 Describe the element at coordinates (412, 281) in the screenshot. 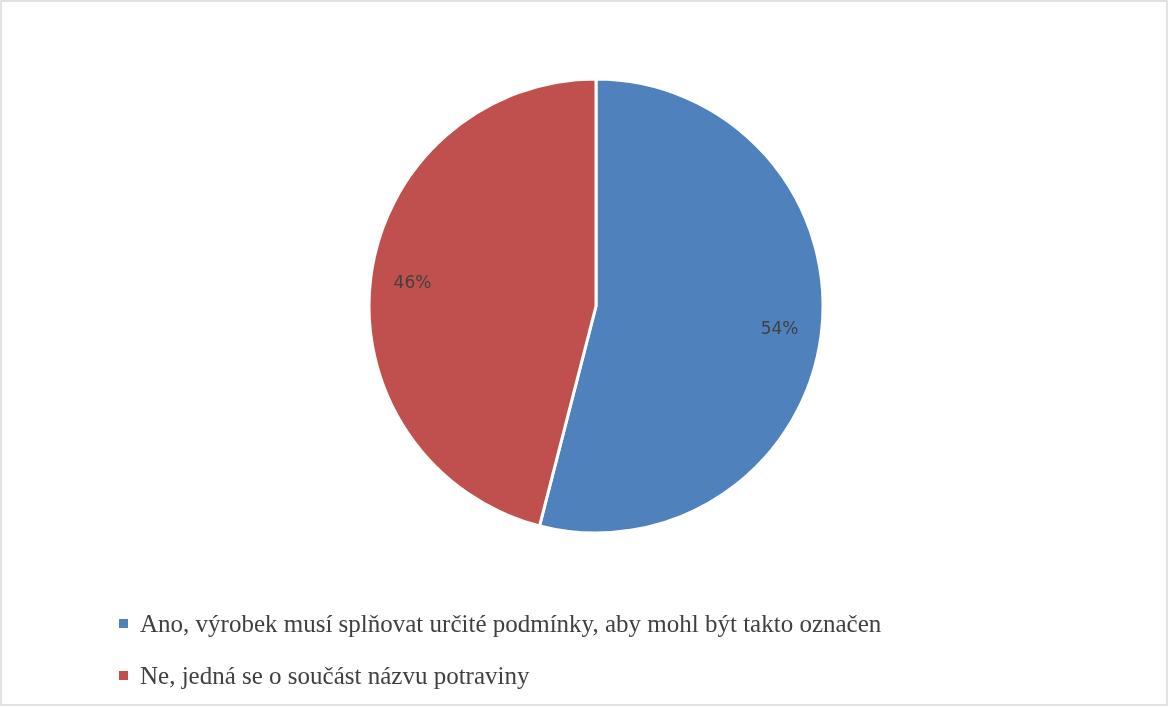

I see `data-label: 46%` at that location.